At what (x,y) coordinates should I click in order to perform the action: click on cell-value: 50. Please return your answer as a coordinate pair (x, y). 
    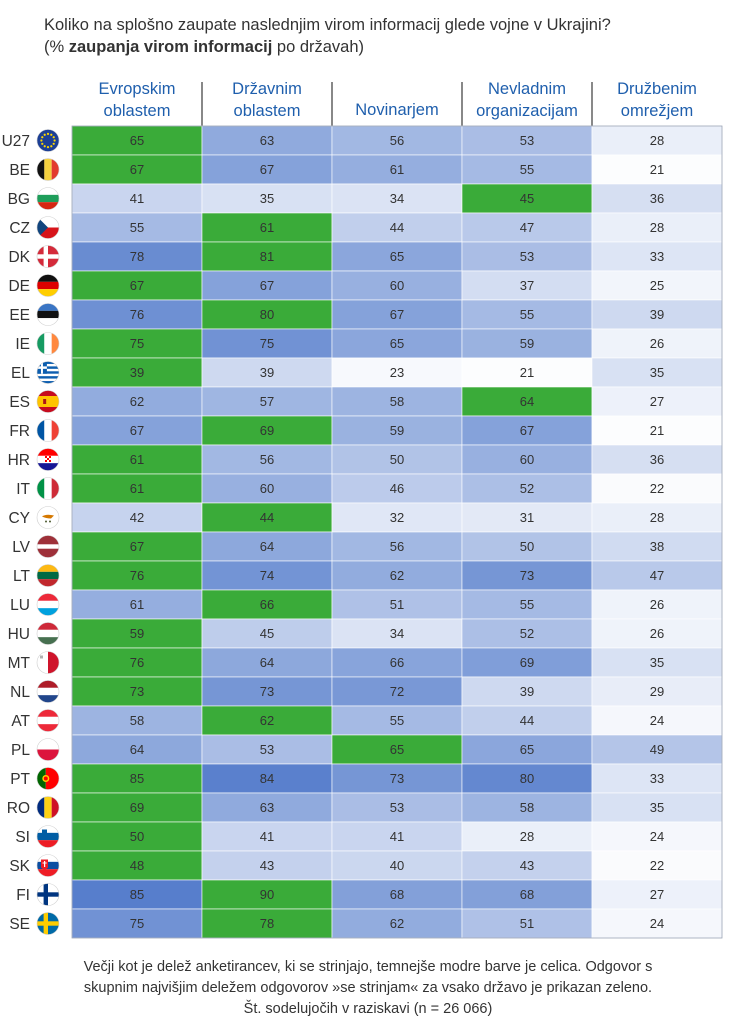
    Looking at the image, I should click on (137, 836).